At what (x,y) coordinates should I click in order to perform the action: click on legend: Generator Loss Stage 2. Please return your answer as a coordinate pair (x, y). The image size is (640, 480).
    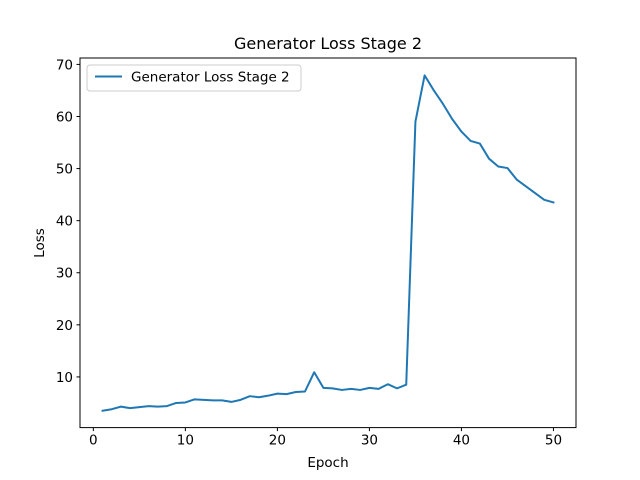
    Looking at the image, I should click on (194, 78).